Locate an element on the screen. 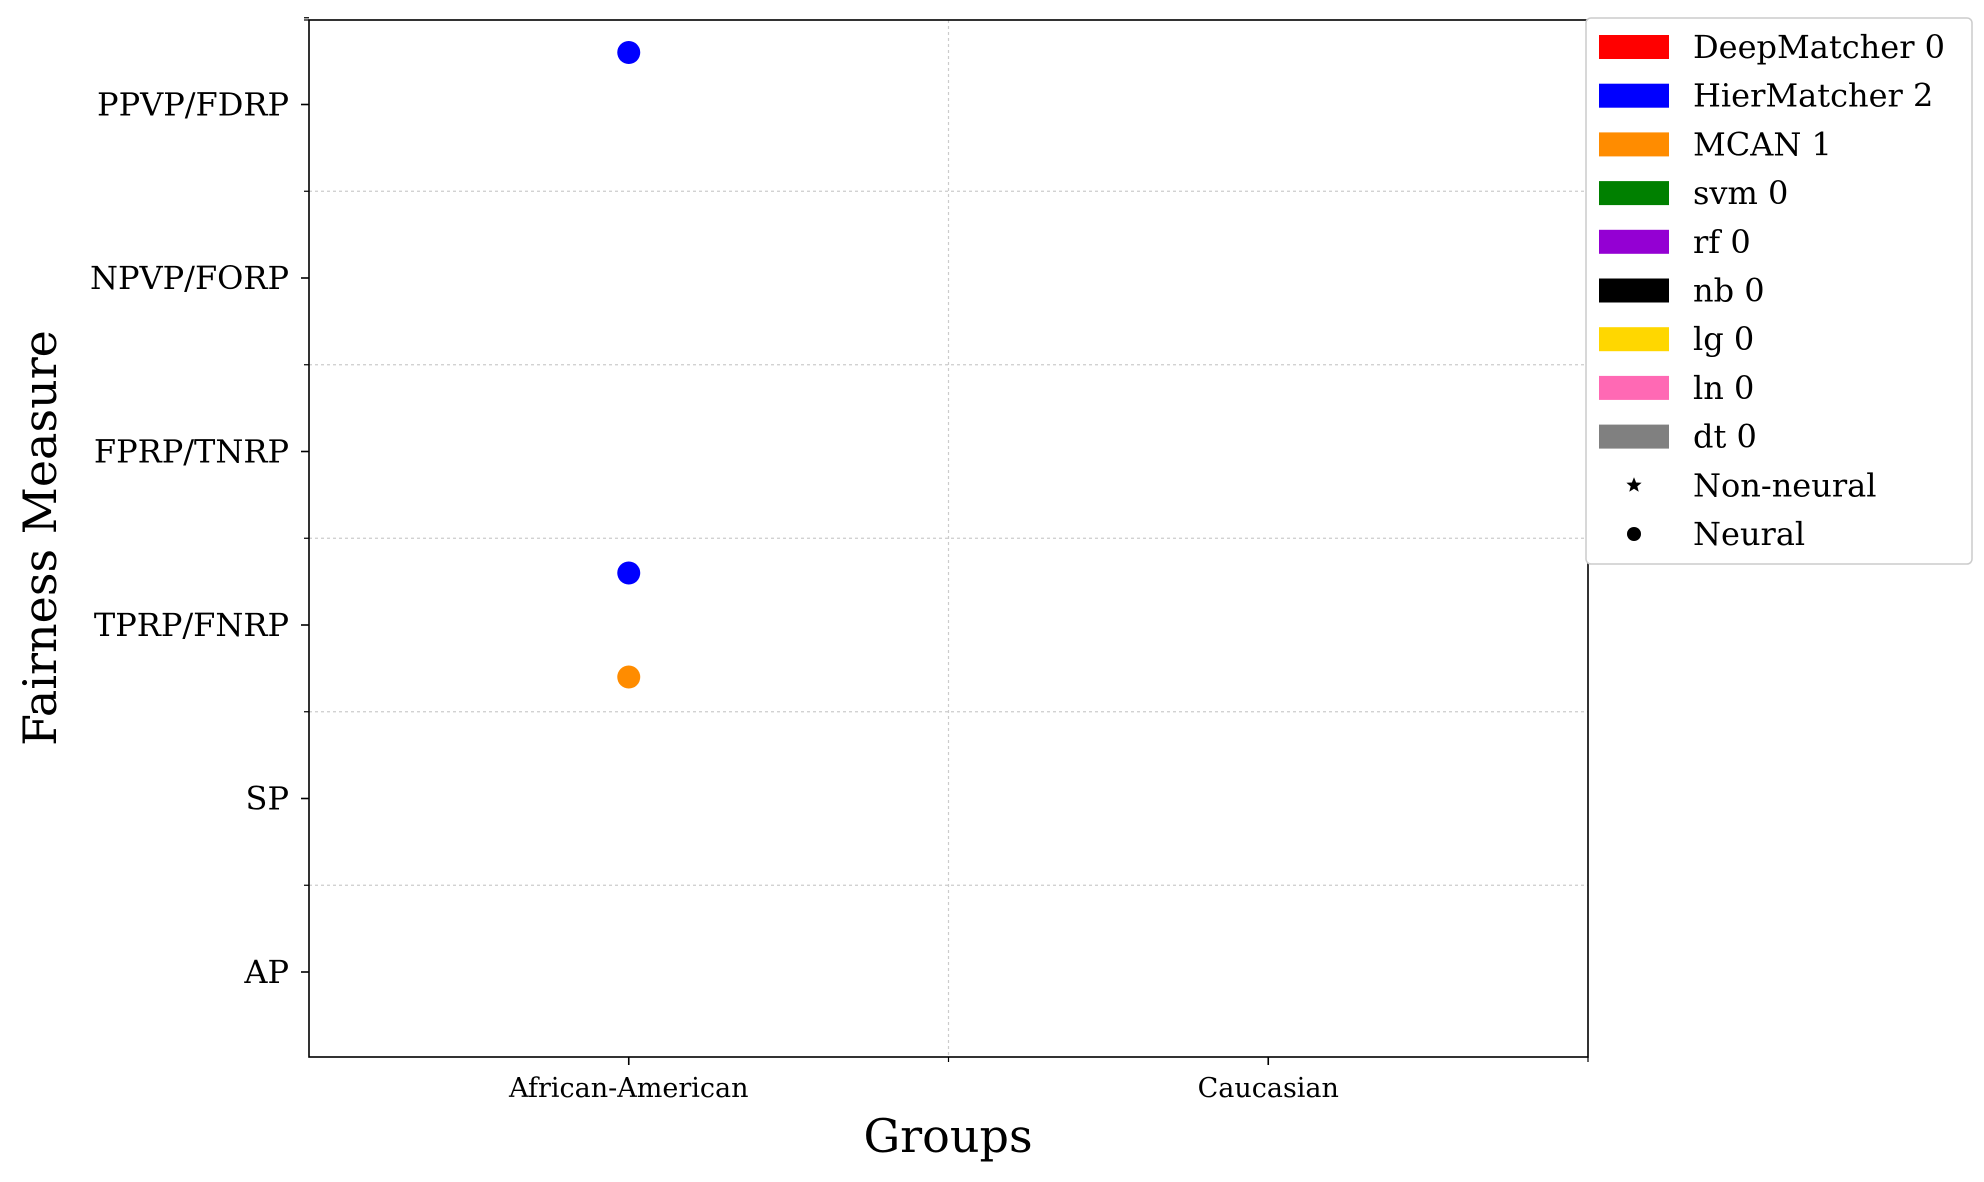 The height and width of the screenshot is (1182, 1984). x-tick-label: African-American is located at coordinates (628, 1088).